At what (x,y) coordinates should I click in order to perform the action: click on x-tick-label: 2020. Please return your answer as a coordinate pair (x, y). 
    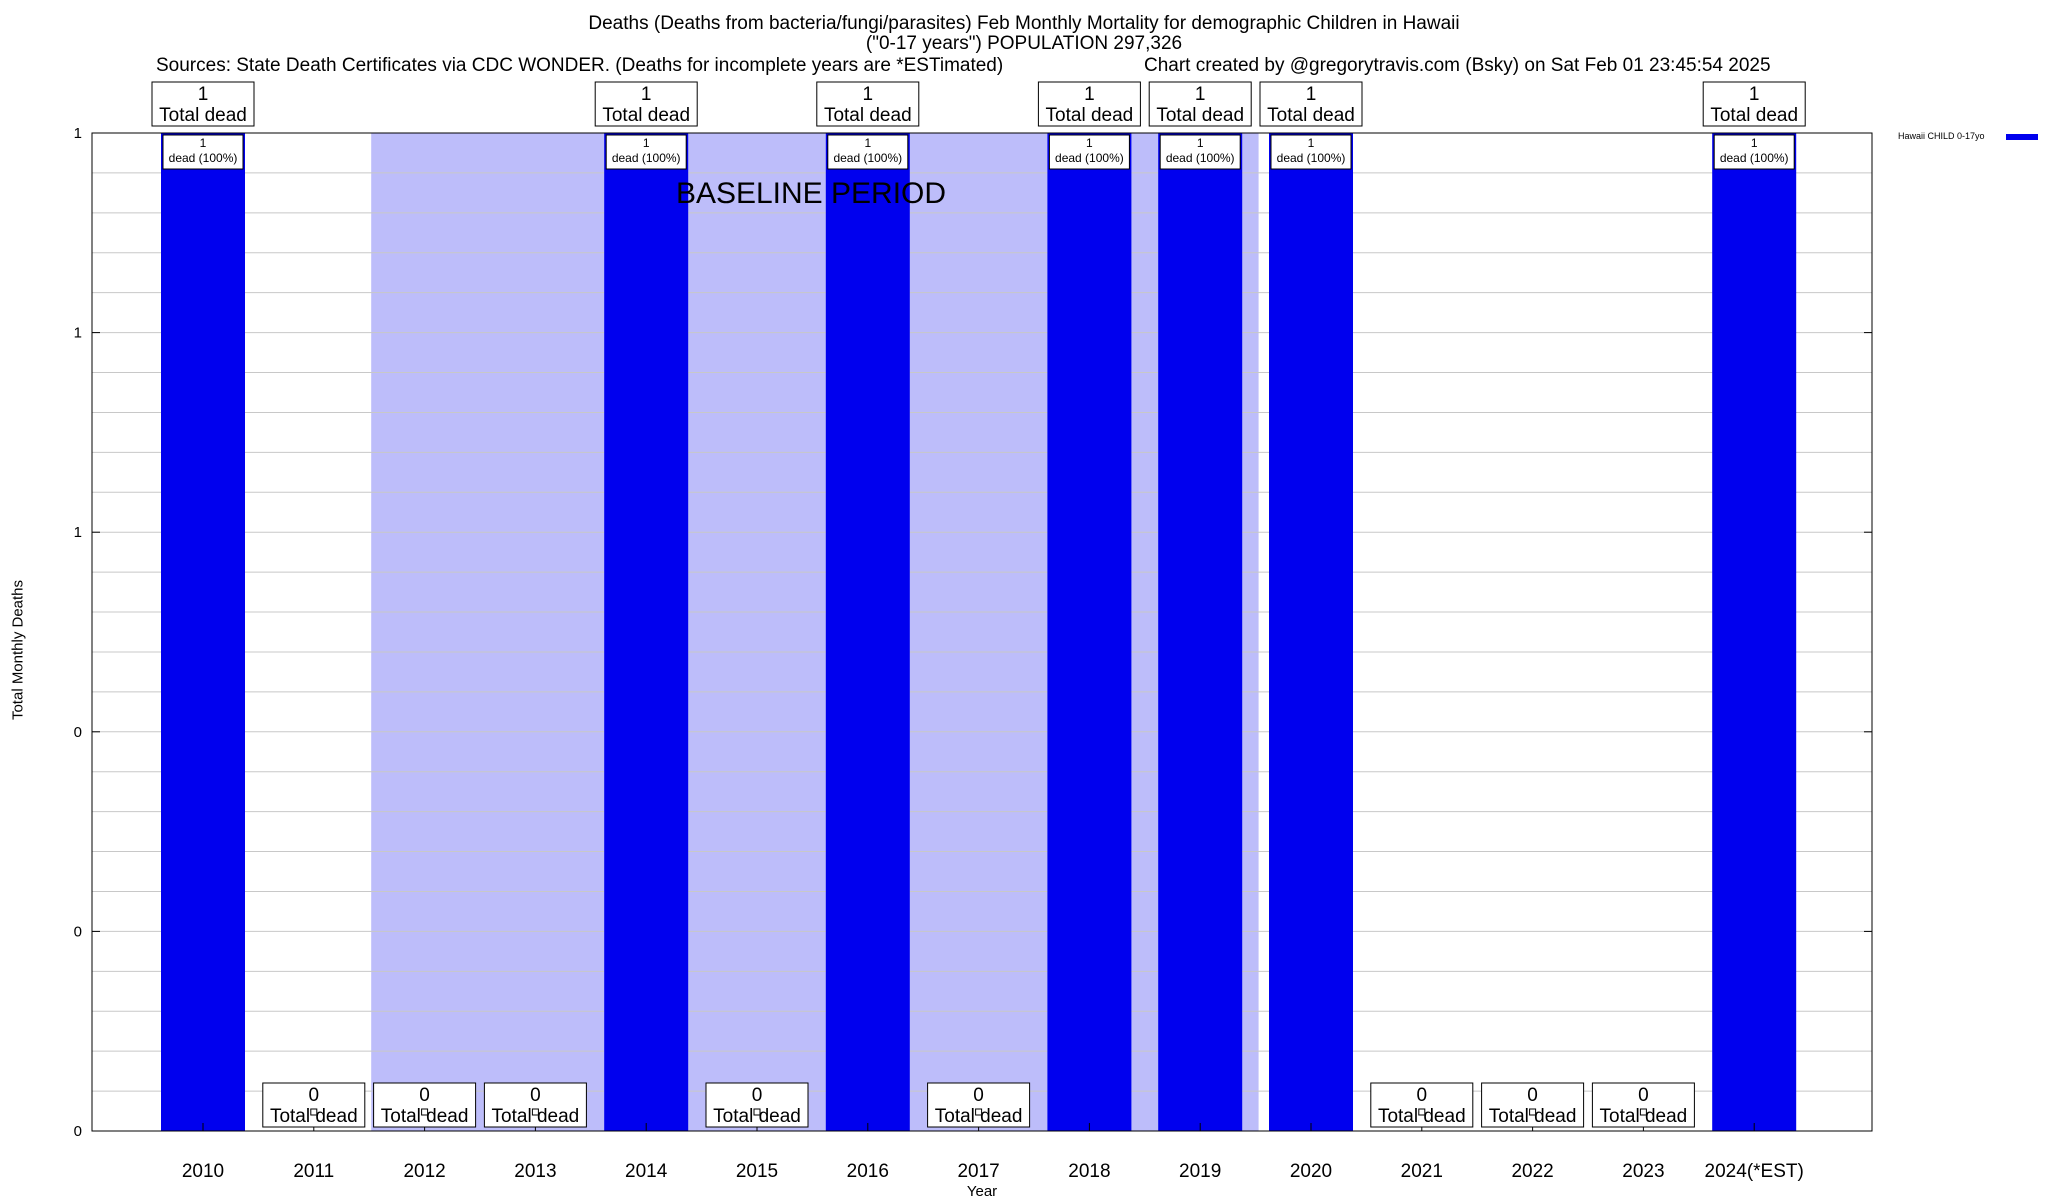
    Looking at the image, I should click on (1311, 1171).